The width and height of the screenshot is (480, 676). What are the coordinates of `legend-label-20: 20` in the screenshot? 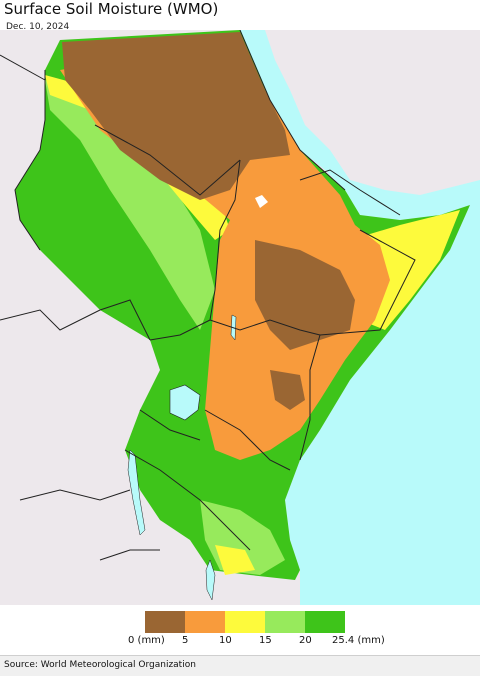 It's located at (305, 640).